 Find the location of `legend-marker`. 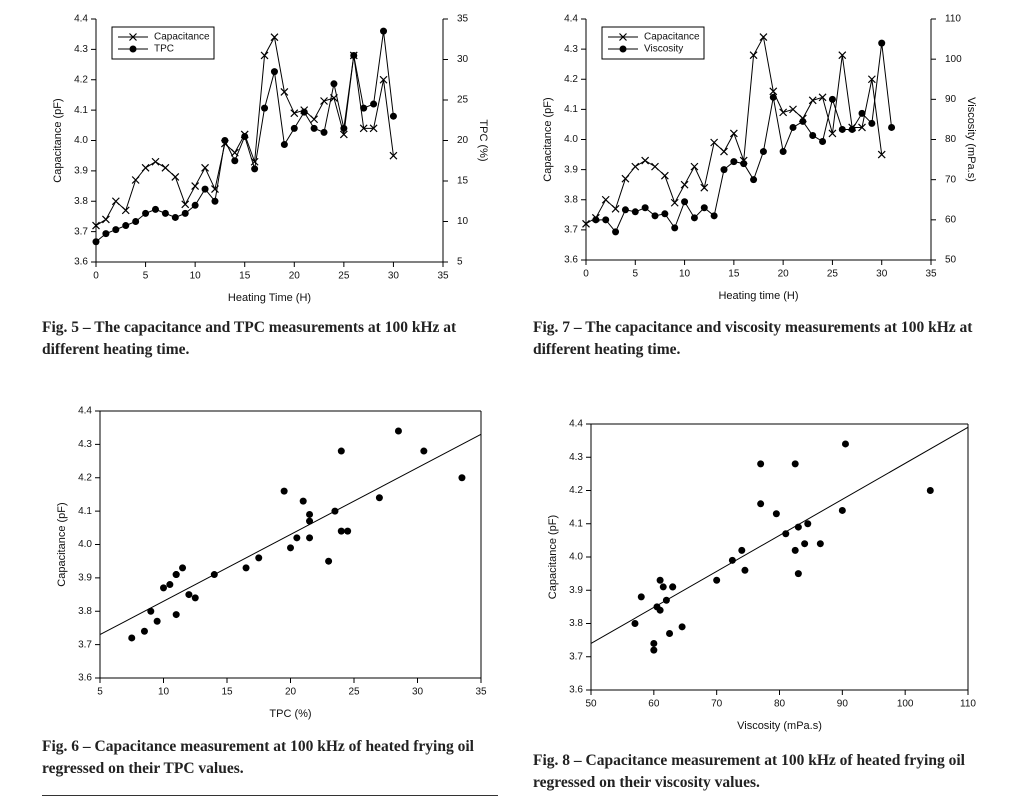

legend-marker is located at coordinates (623, 37).